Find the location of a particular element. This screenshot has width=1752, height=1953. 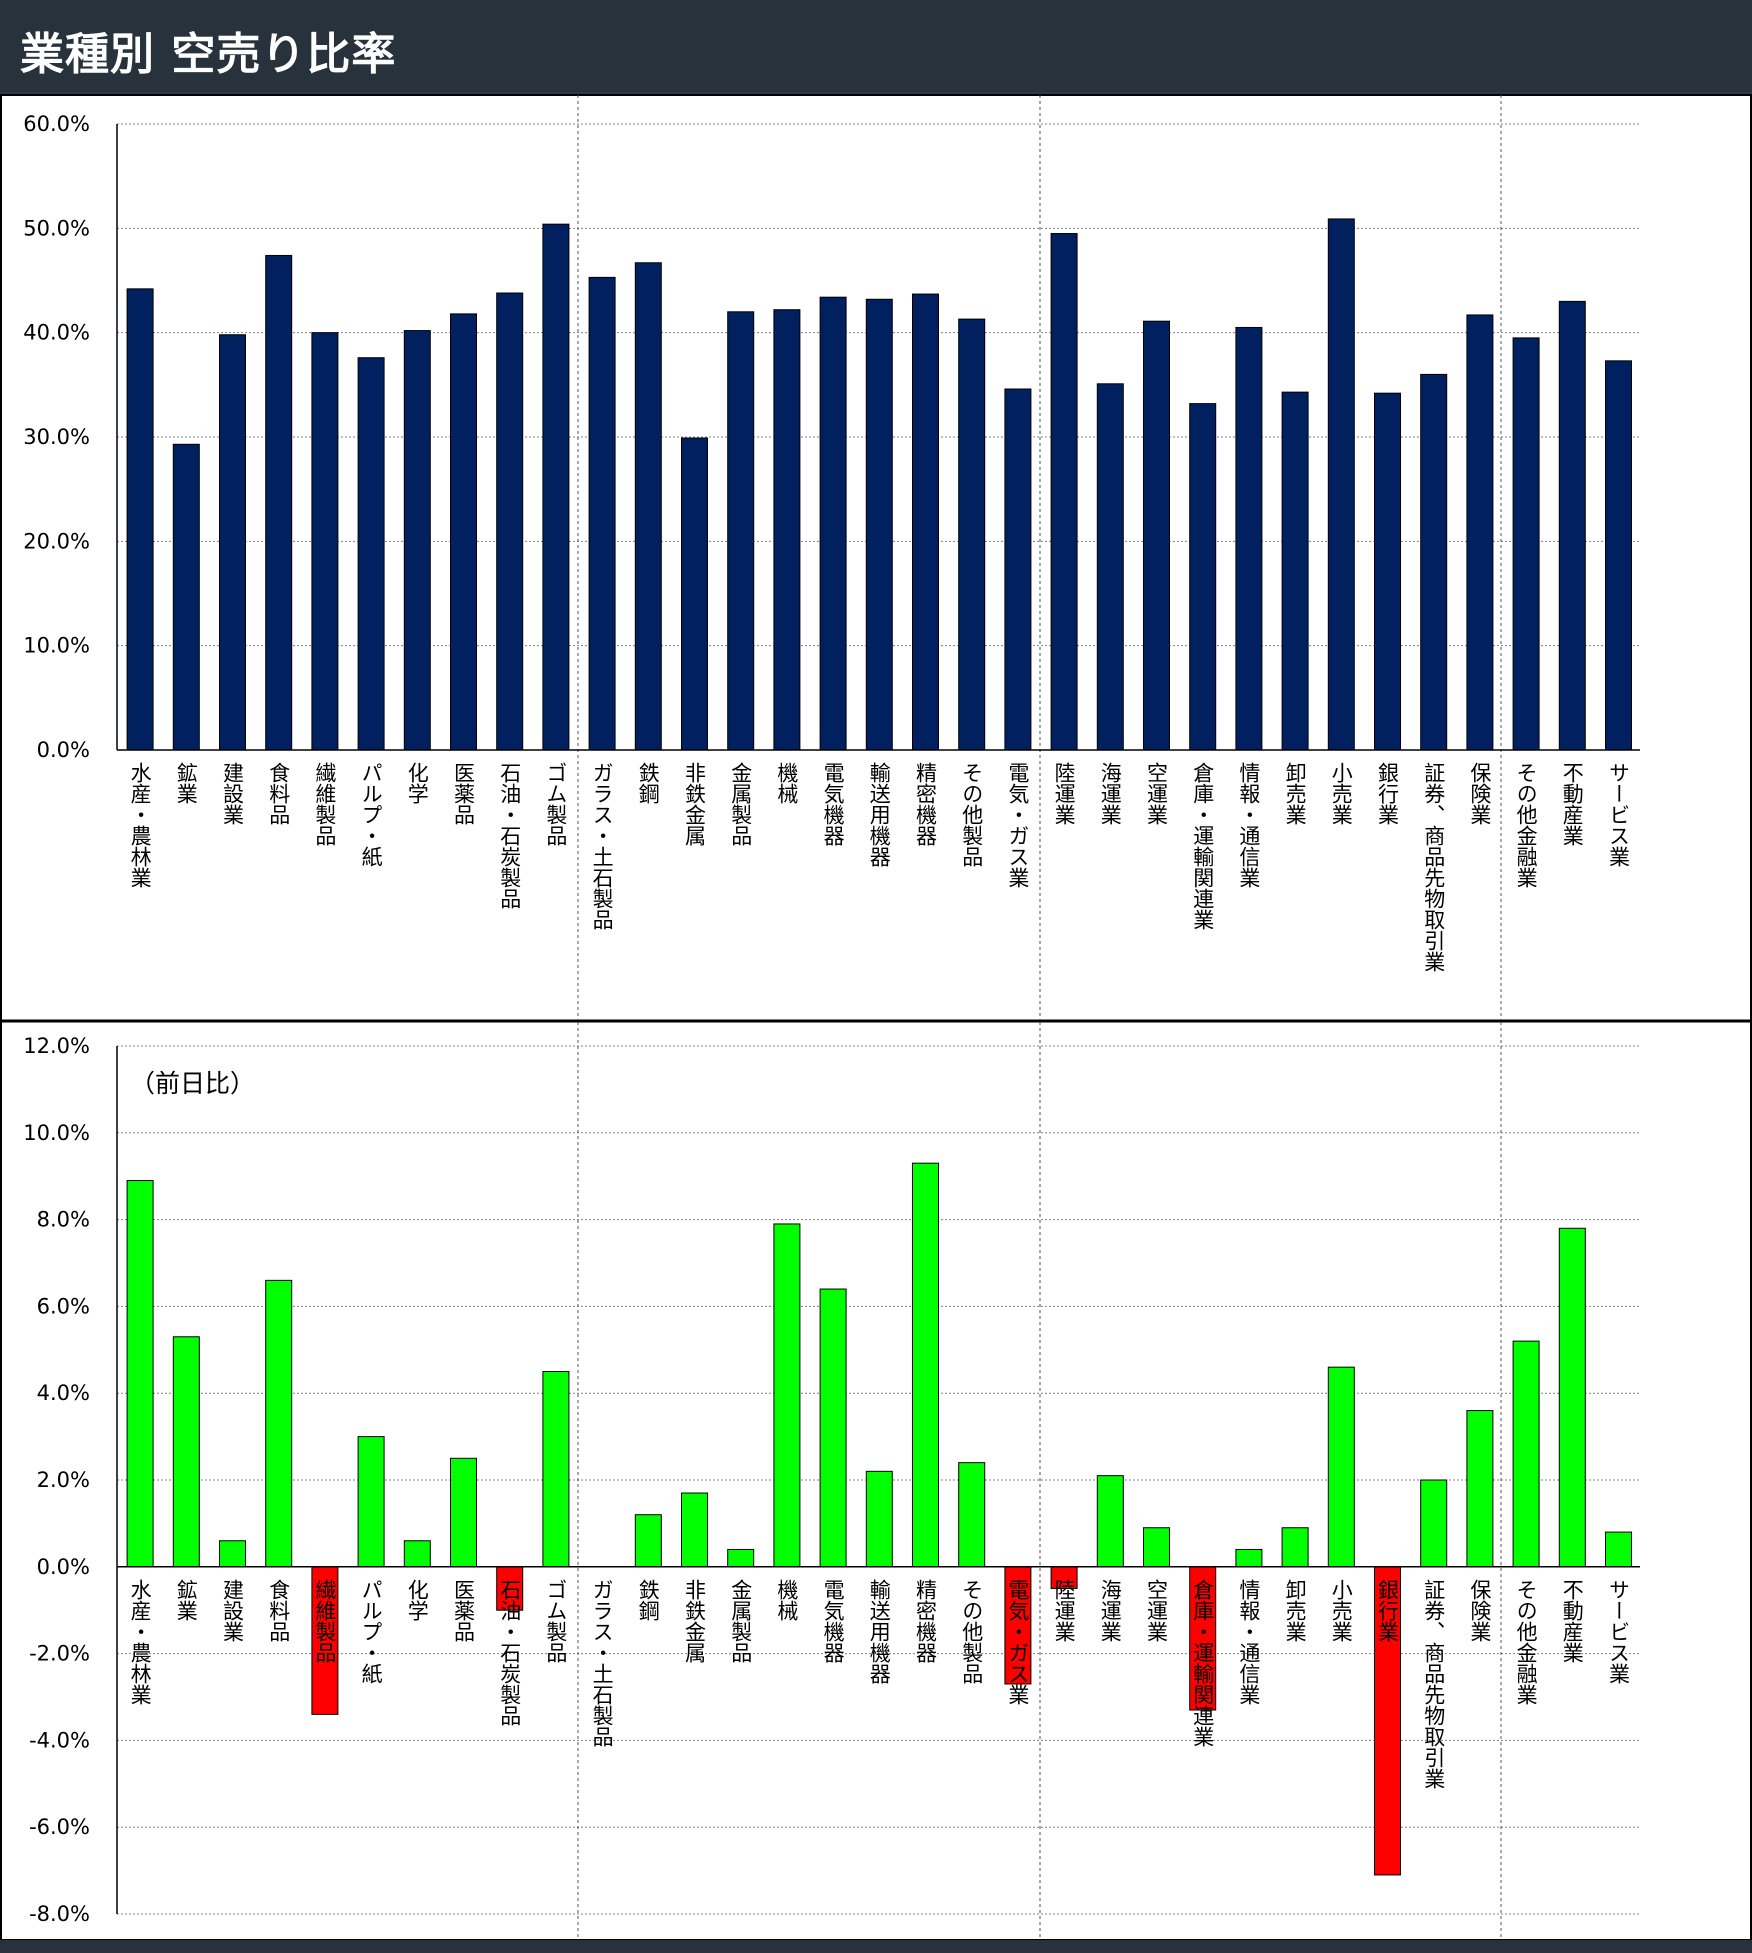

category-label: 輸送用機器 is located at coordinates (879, 814).